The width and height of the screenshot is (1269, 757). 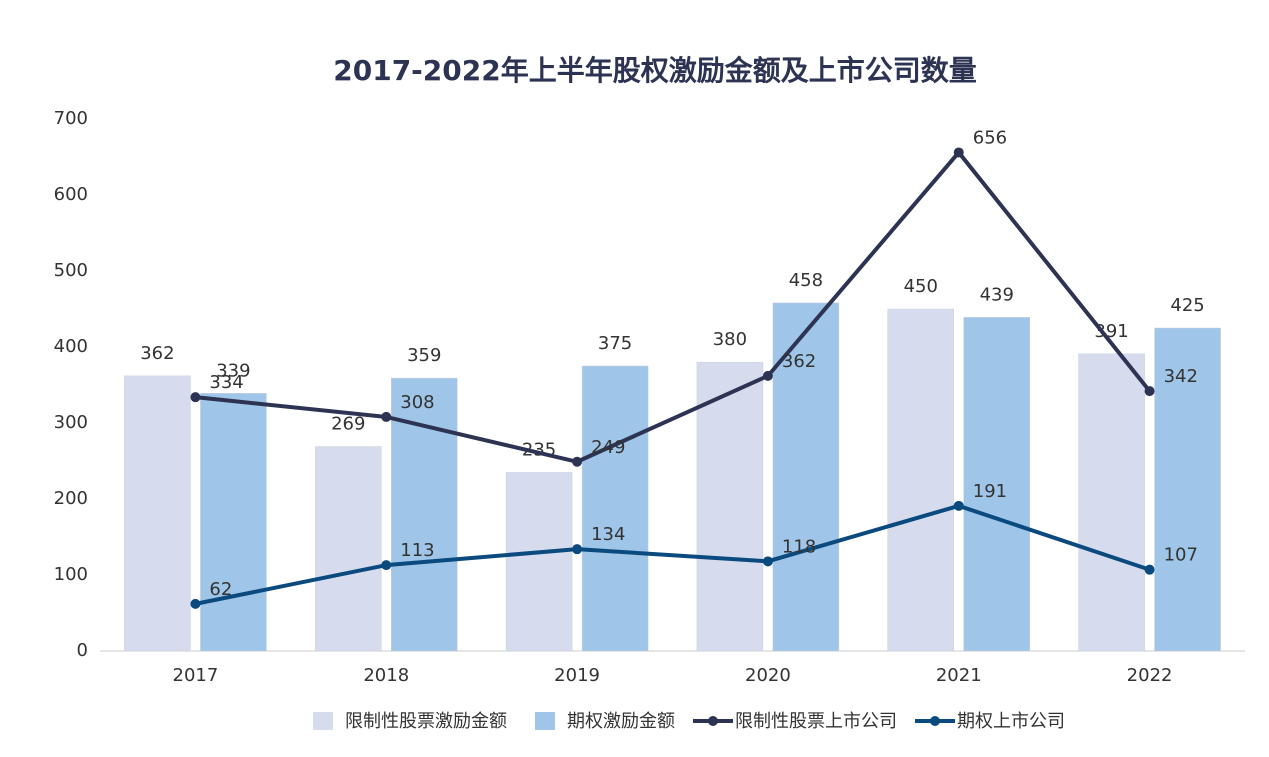 What do you see at coordinates (990, 137) in the screenshot?
I see `line-value-label: 656` at bounding box center [990, 137].